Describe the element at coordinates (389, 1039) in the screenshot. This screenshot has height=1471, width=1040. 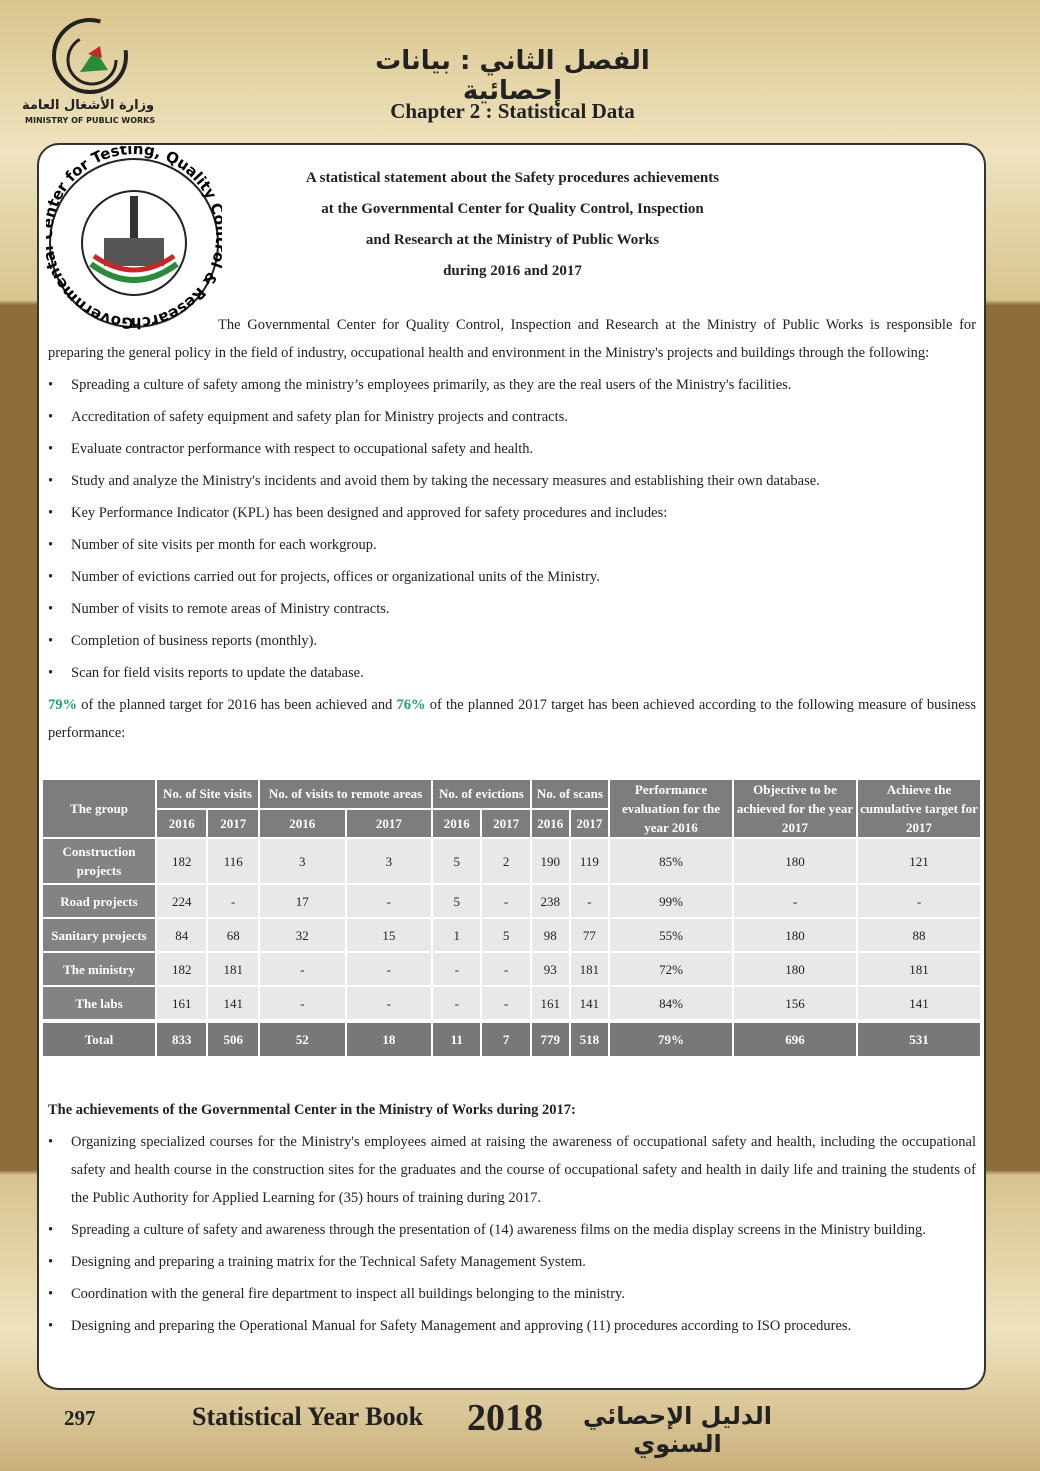
I see `total-cell: 18` at that location.